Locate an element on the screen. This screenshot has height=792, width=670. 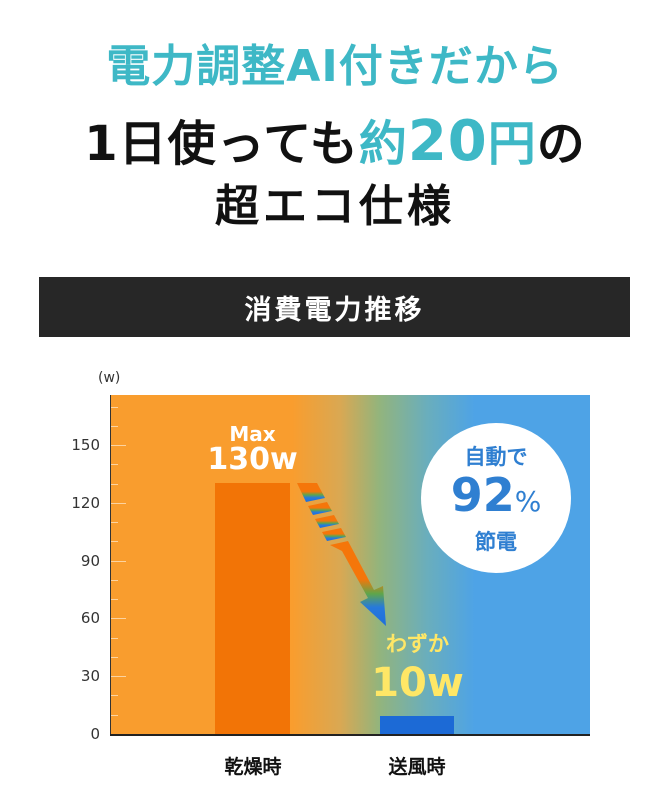
badge-number: 92 is located at coordinates (482, 494).